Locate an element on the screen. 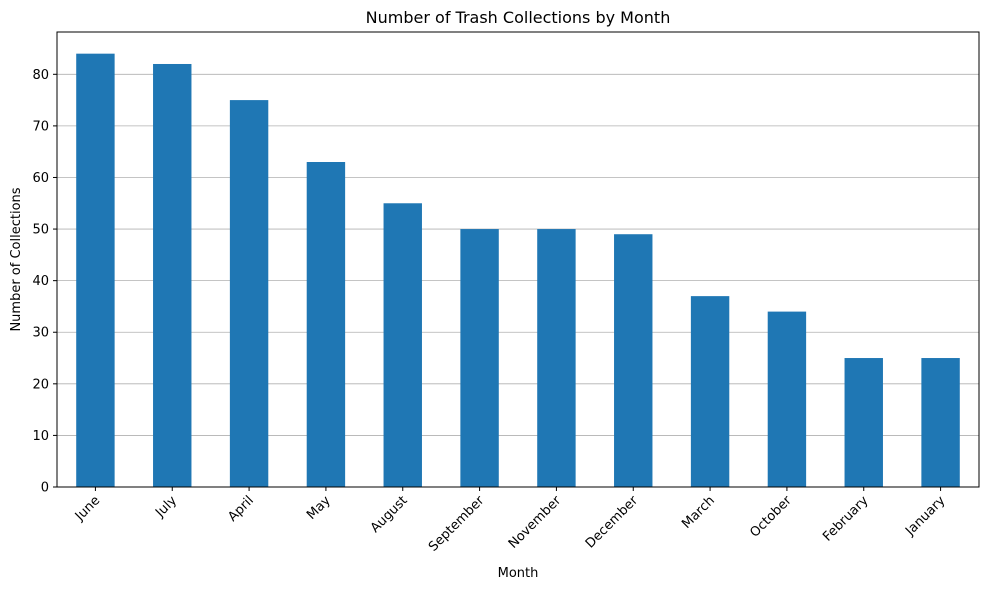 The image size is (989, 590). y-tick-label: 80 is located at coordinates (40, 75).